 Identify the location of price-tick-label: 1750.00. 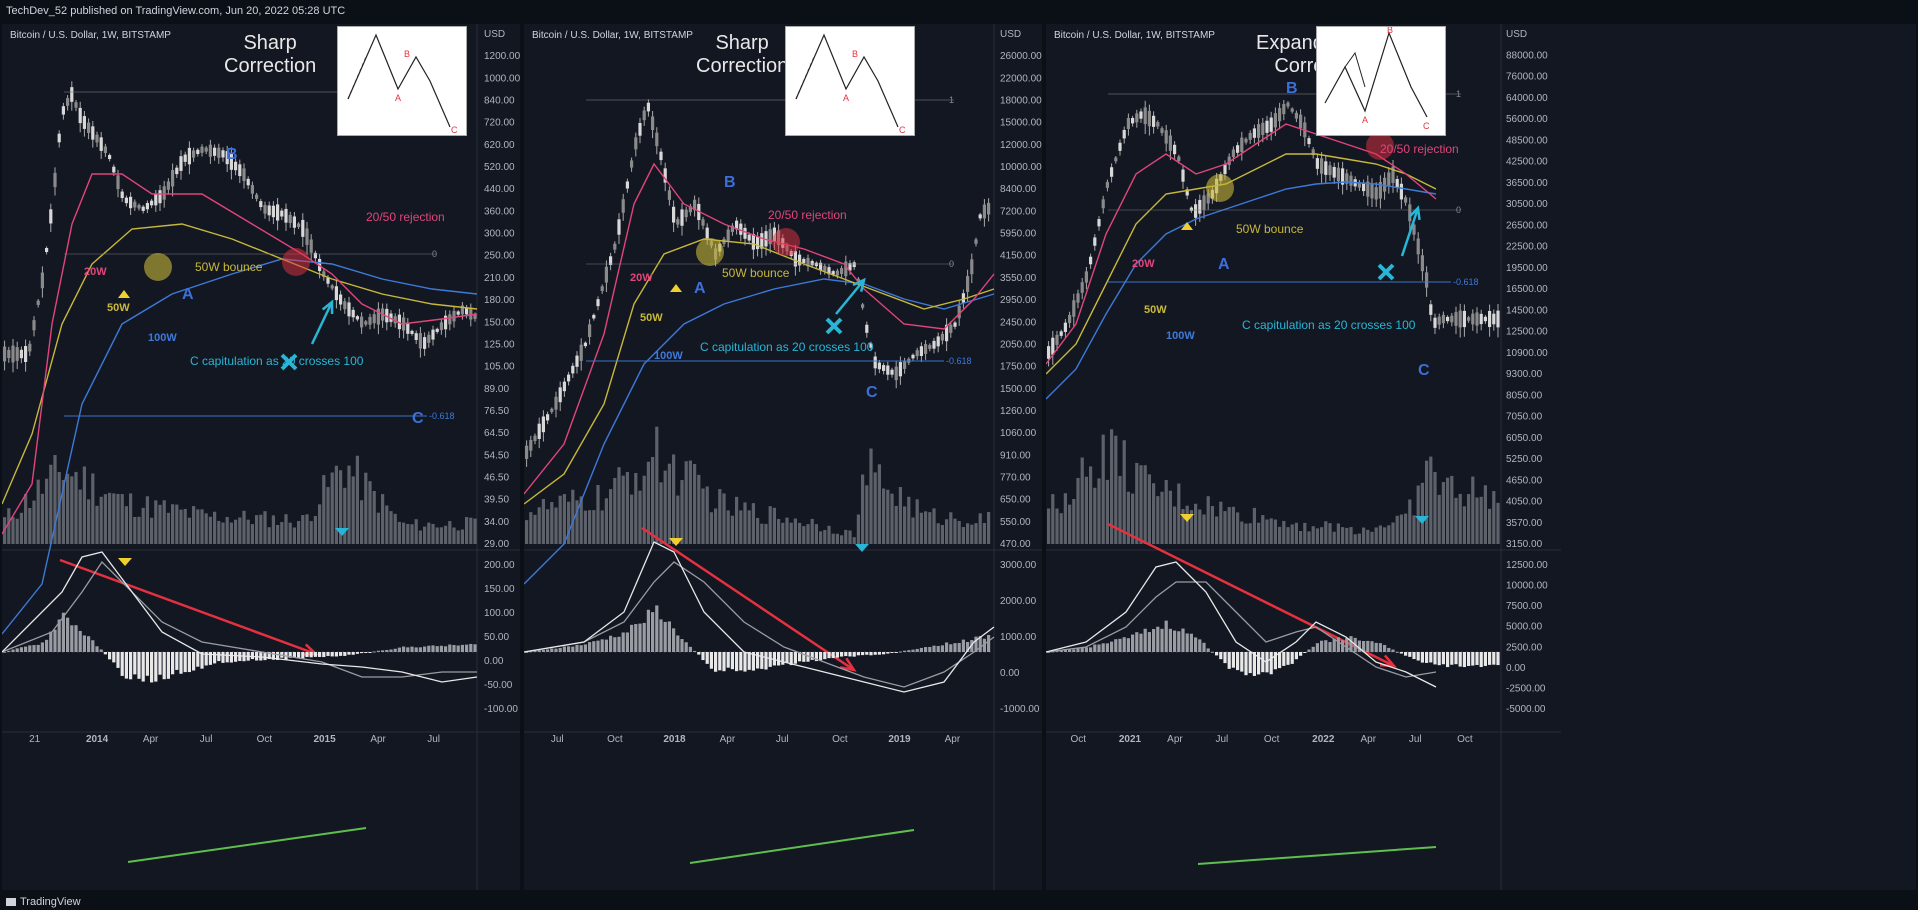
(1018, 367).